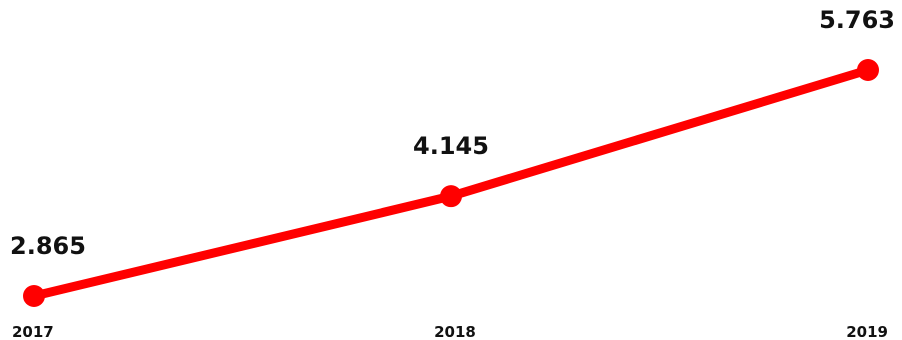  What do you see at coordinates (451, 196) in the screenshot?
I see `data-point-2018` at bounding box center [451, 196].